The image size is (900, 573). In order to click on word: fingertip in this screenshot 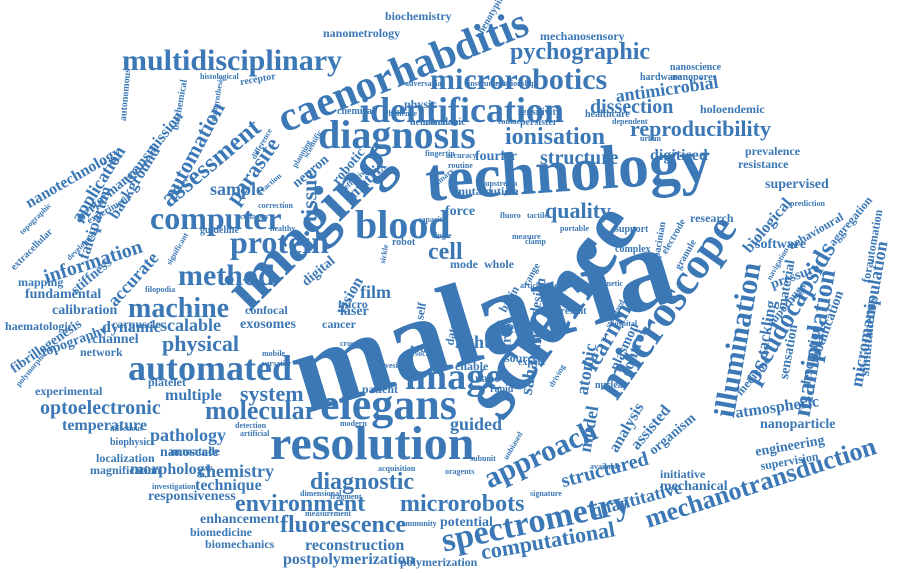, I will do `click(440, 153)`.